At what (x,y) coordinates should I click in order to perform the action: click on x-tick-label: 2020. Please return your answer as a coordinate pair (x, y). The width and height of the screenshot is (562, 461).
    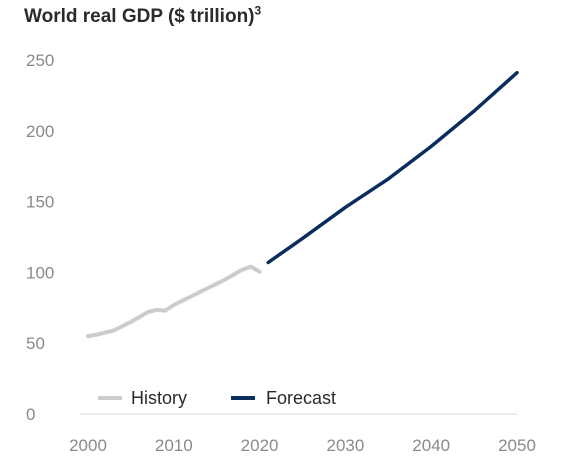
    Looking at the image, I should click on (260, 445).